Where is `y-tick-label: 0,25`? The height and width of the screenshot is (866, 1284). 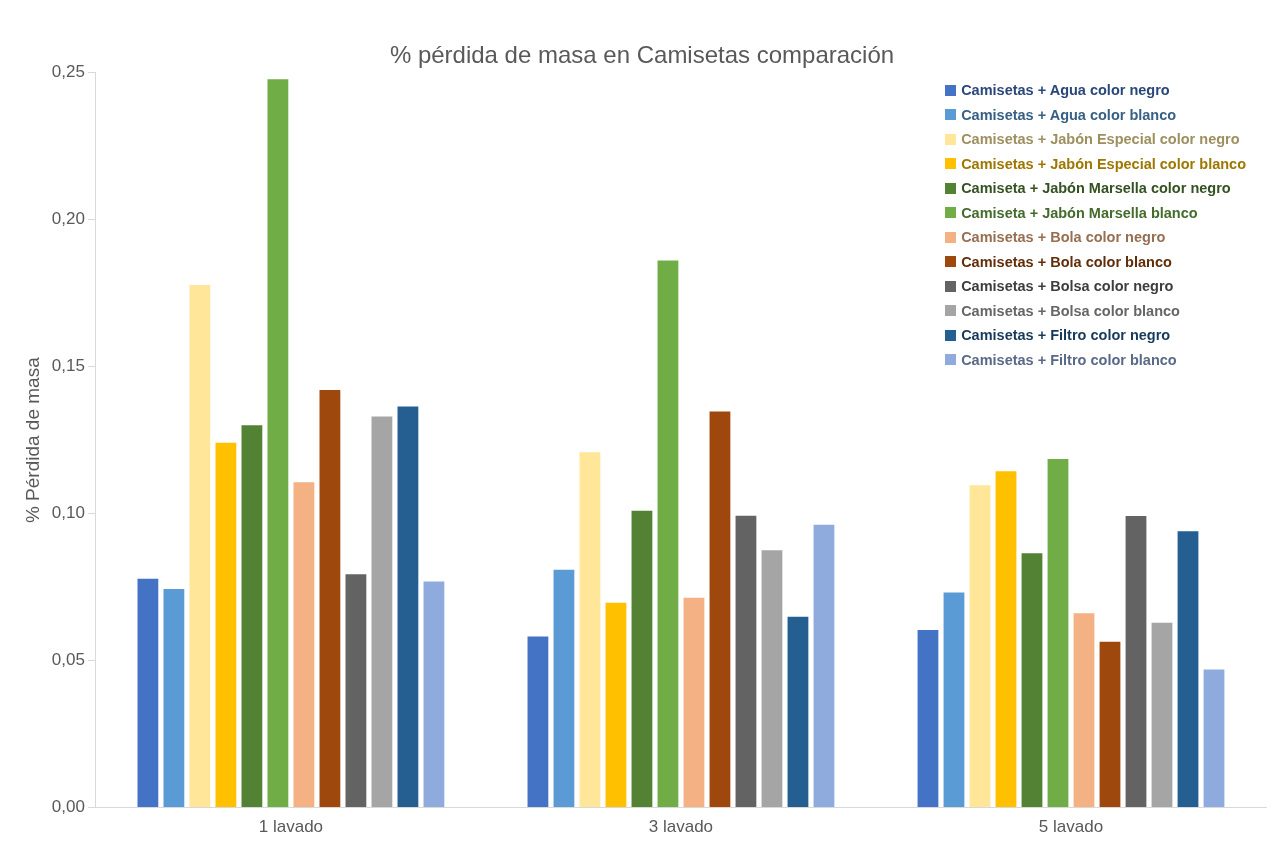 y-tick-label: 0,25 is located at coordinates (68, 72).